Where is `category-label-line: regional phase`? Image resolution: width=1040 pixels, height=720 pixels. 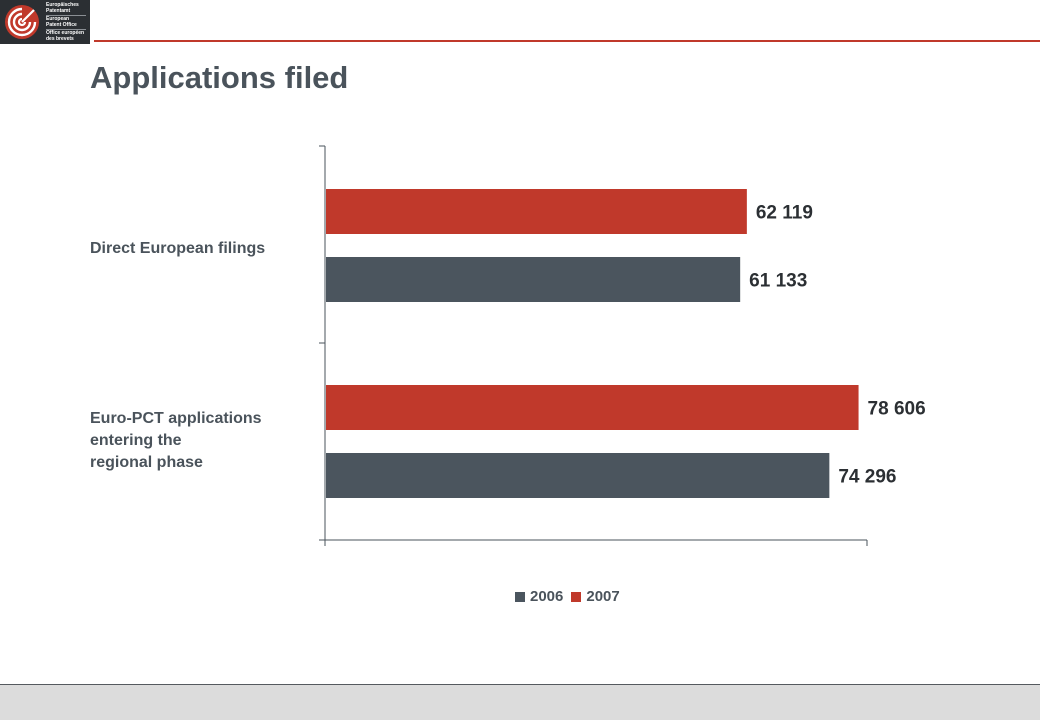
category-label-line: regional phase is located at coordinates (146, 462).